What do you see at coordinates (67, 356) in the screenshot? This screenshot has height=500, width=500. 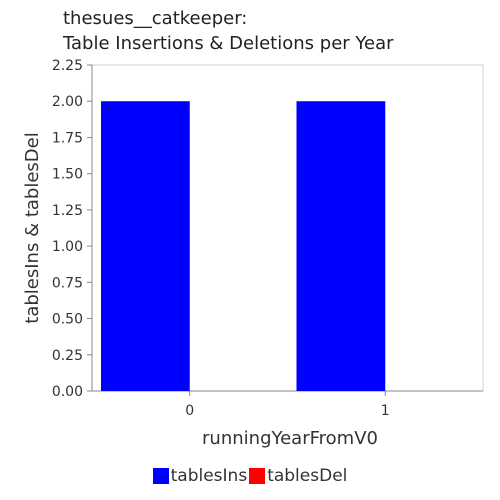 I see `y-tick-label: 0.25` at bounding box center [67, 356].